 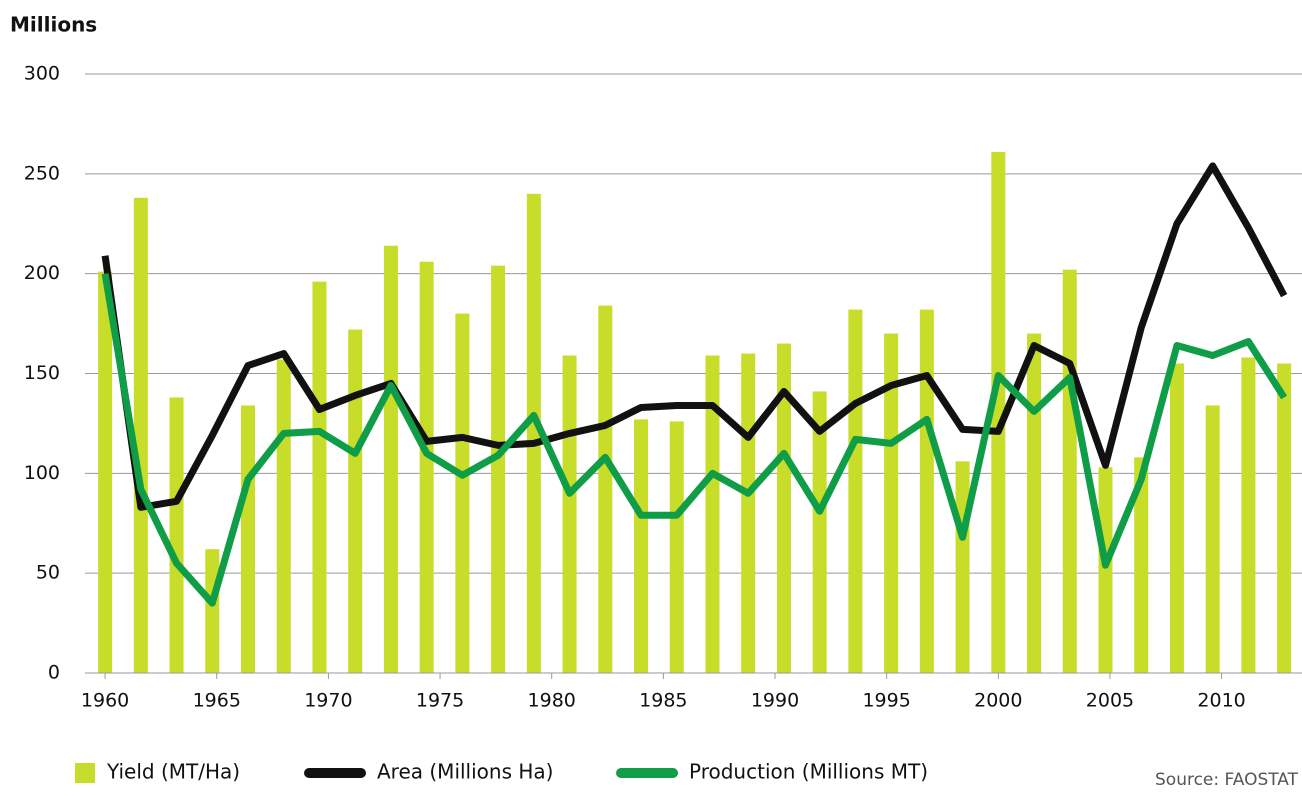 What do you see at coordinates (1221, 701) in the screenshot?
I see `x-tick-label: 2010` at bounding box center [1221, 701].